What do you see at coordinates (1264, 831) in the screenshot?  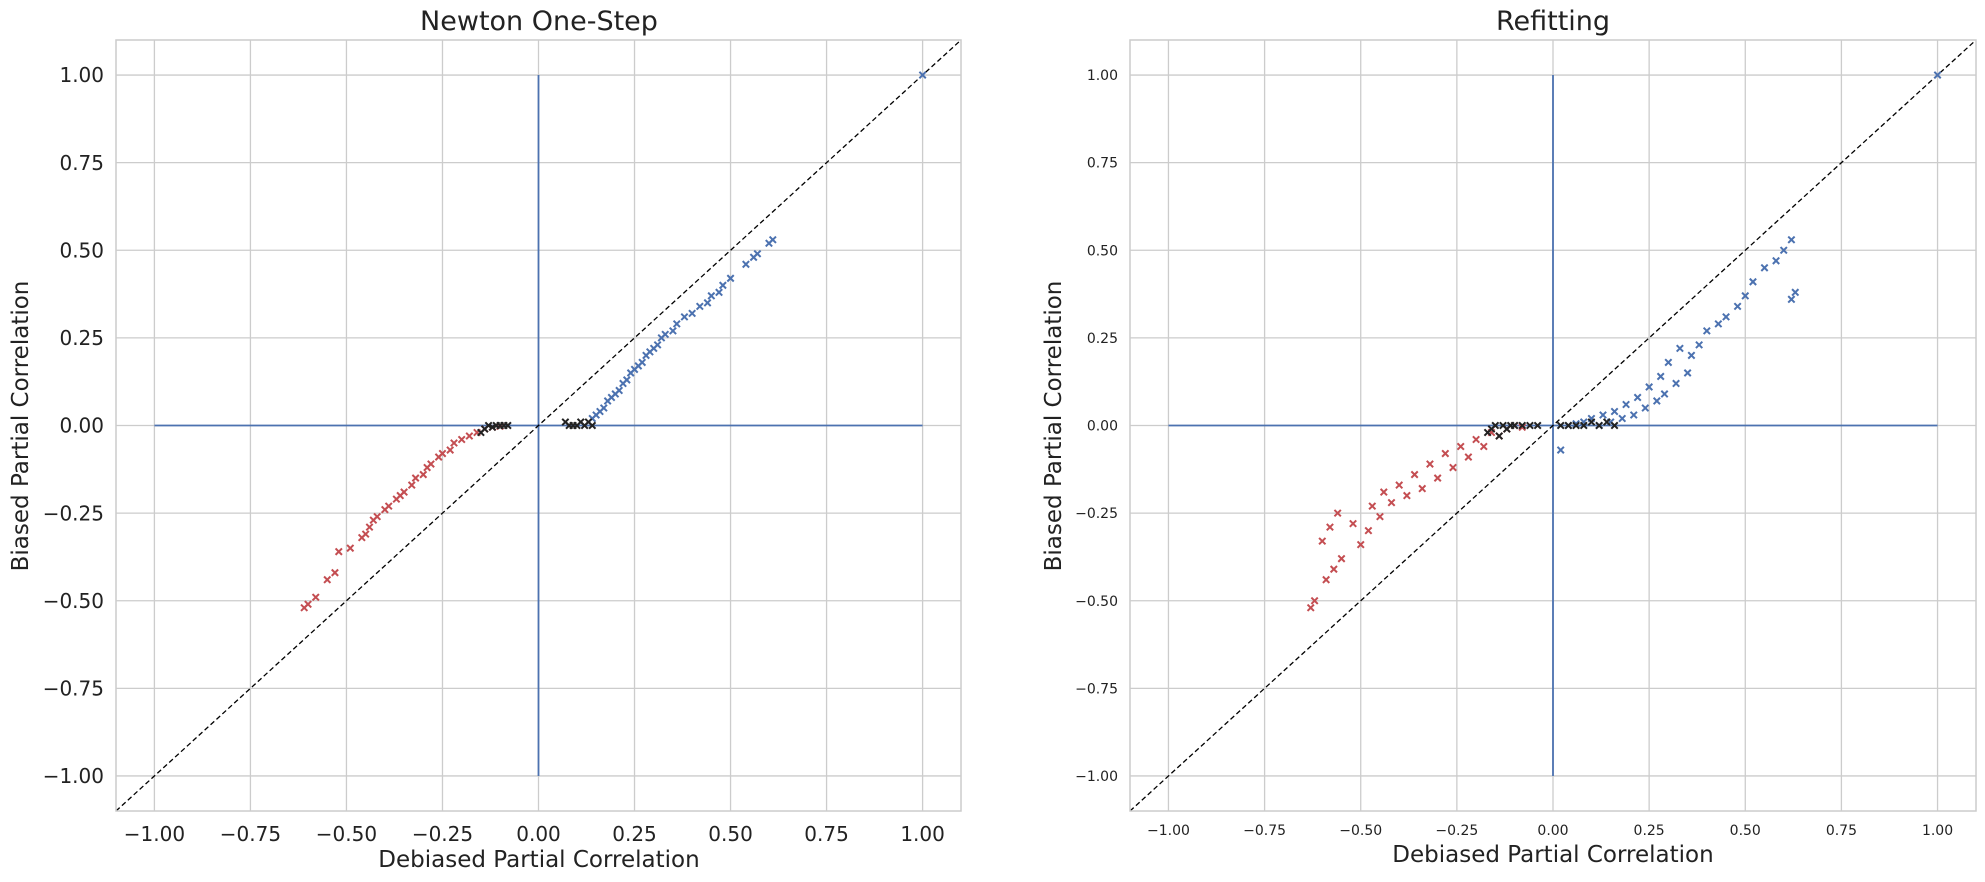 I see `x-tick-label: −0.75` at bounding box center [1264, 831].